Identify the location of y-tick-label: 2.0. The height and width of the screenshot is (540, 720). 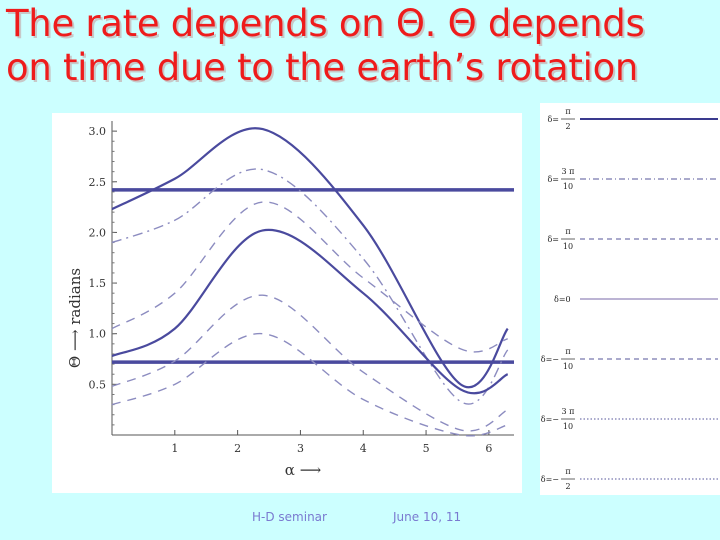
(98, 232).